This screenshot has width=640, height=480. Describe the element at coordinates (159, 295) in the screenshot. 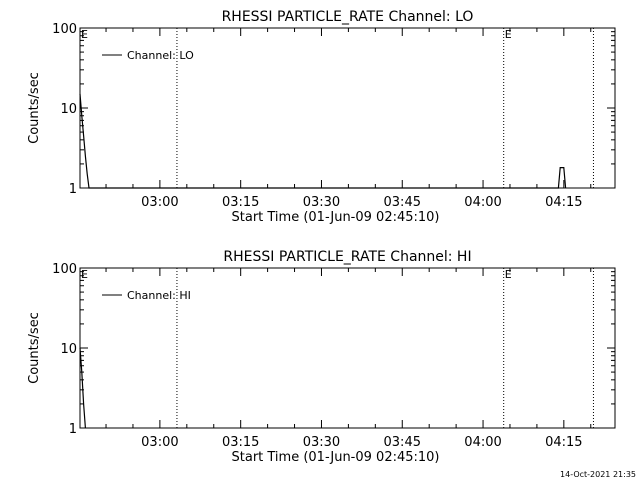

I see `legend-label: Channel: HI` at that location.